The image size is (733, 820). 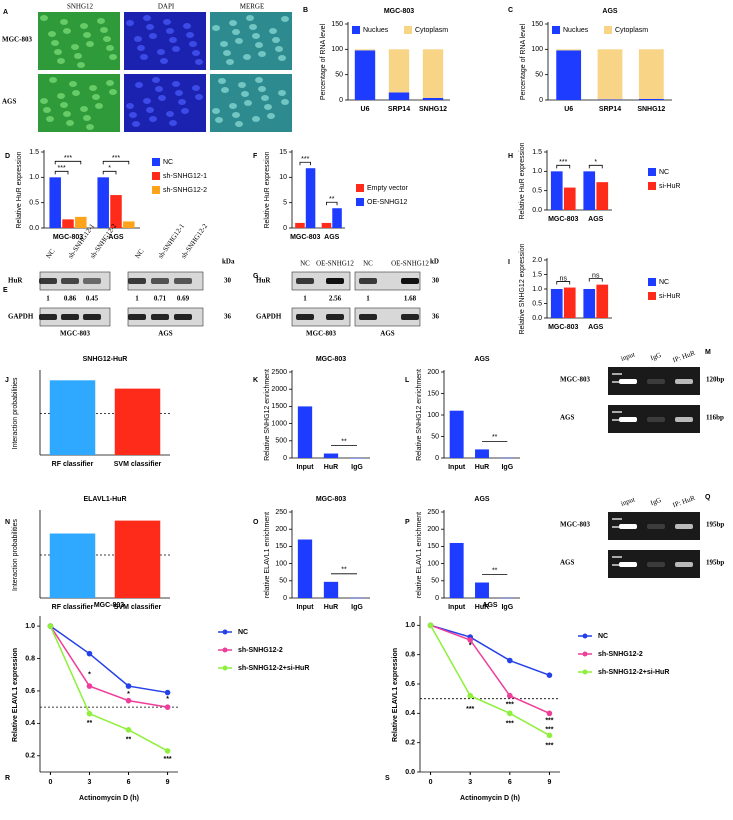 I want to click on x-tick-label: HuR, so click(x=331, y=607).